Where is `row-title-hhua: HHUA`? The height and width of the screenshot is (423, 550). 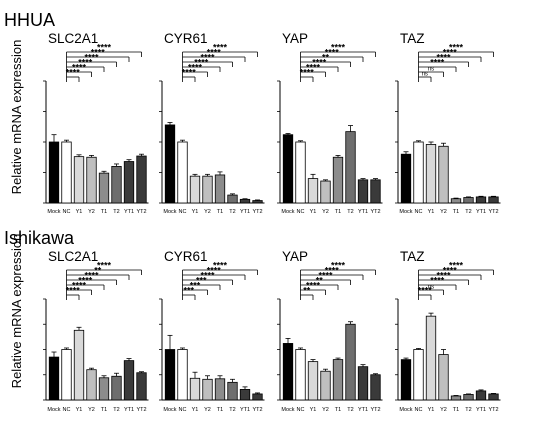
row-title-hhua: HHUA is located at coordinates (29, 20).